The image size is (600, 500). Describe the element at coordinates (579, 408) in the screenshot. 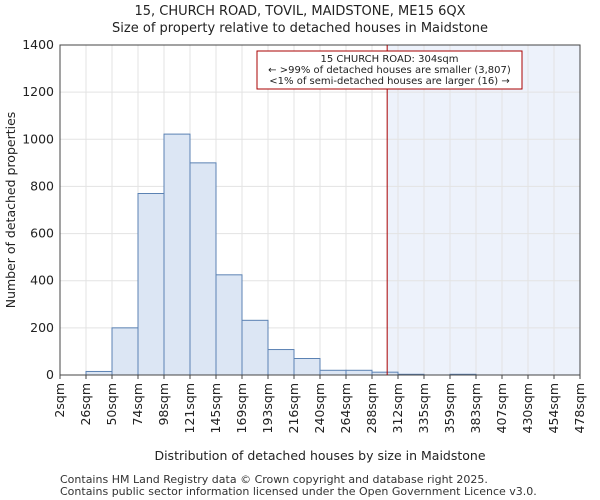

I see `x-tick-label: 478sqm` at that location.